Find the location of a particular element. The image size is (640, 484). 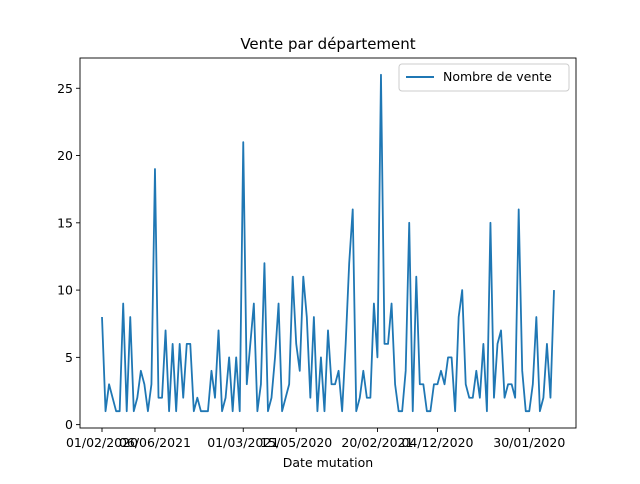

x-tick-label: 01/03/2021 is located at coordinates (243, 442).